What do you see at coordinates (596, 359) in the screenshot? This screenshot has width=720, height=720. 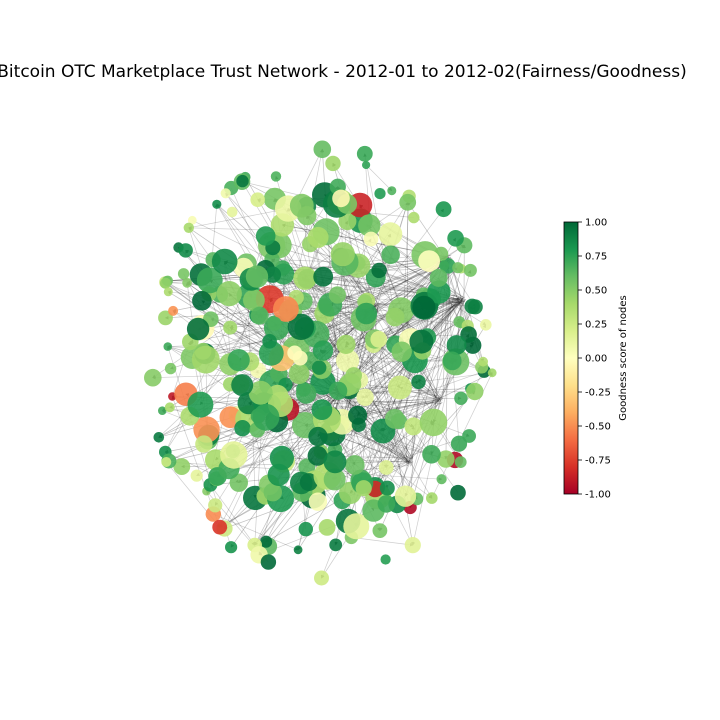 I see `colorbar-tick-label: 0.00` at bounding box center [596, 359].